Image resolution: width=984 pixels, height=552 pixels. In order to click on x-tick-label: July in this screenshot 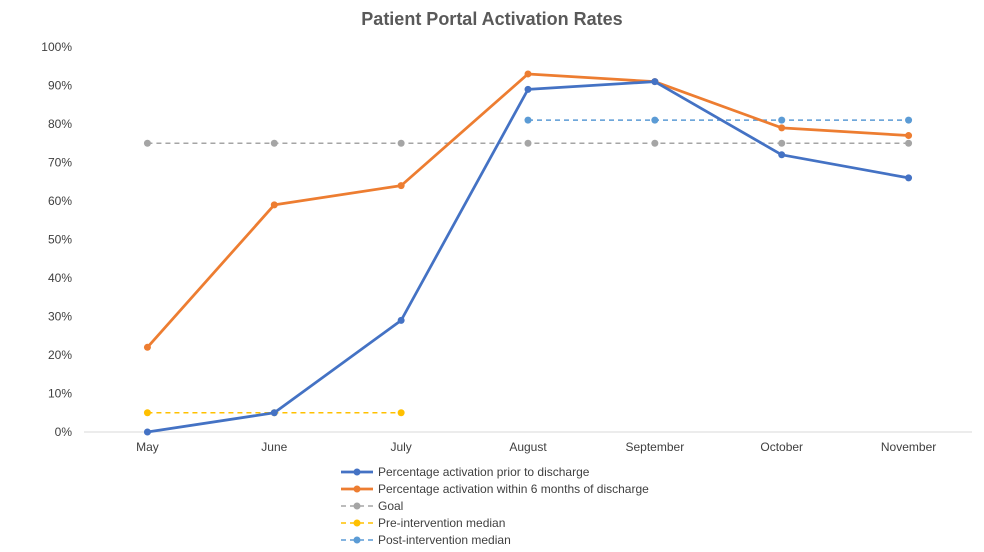, I will do `click(400, 447)`.